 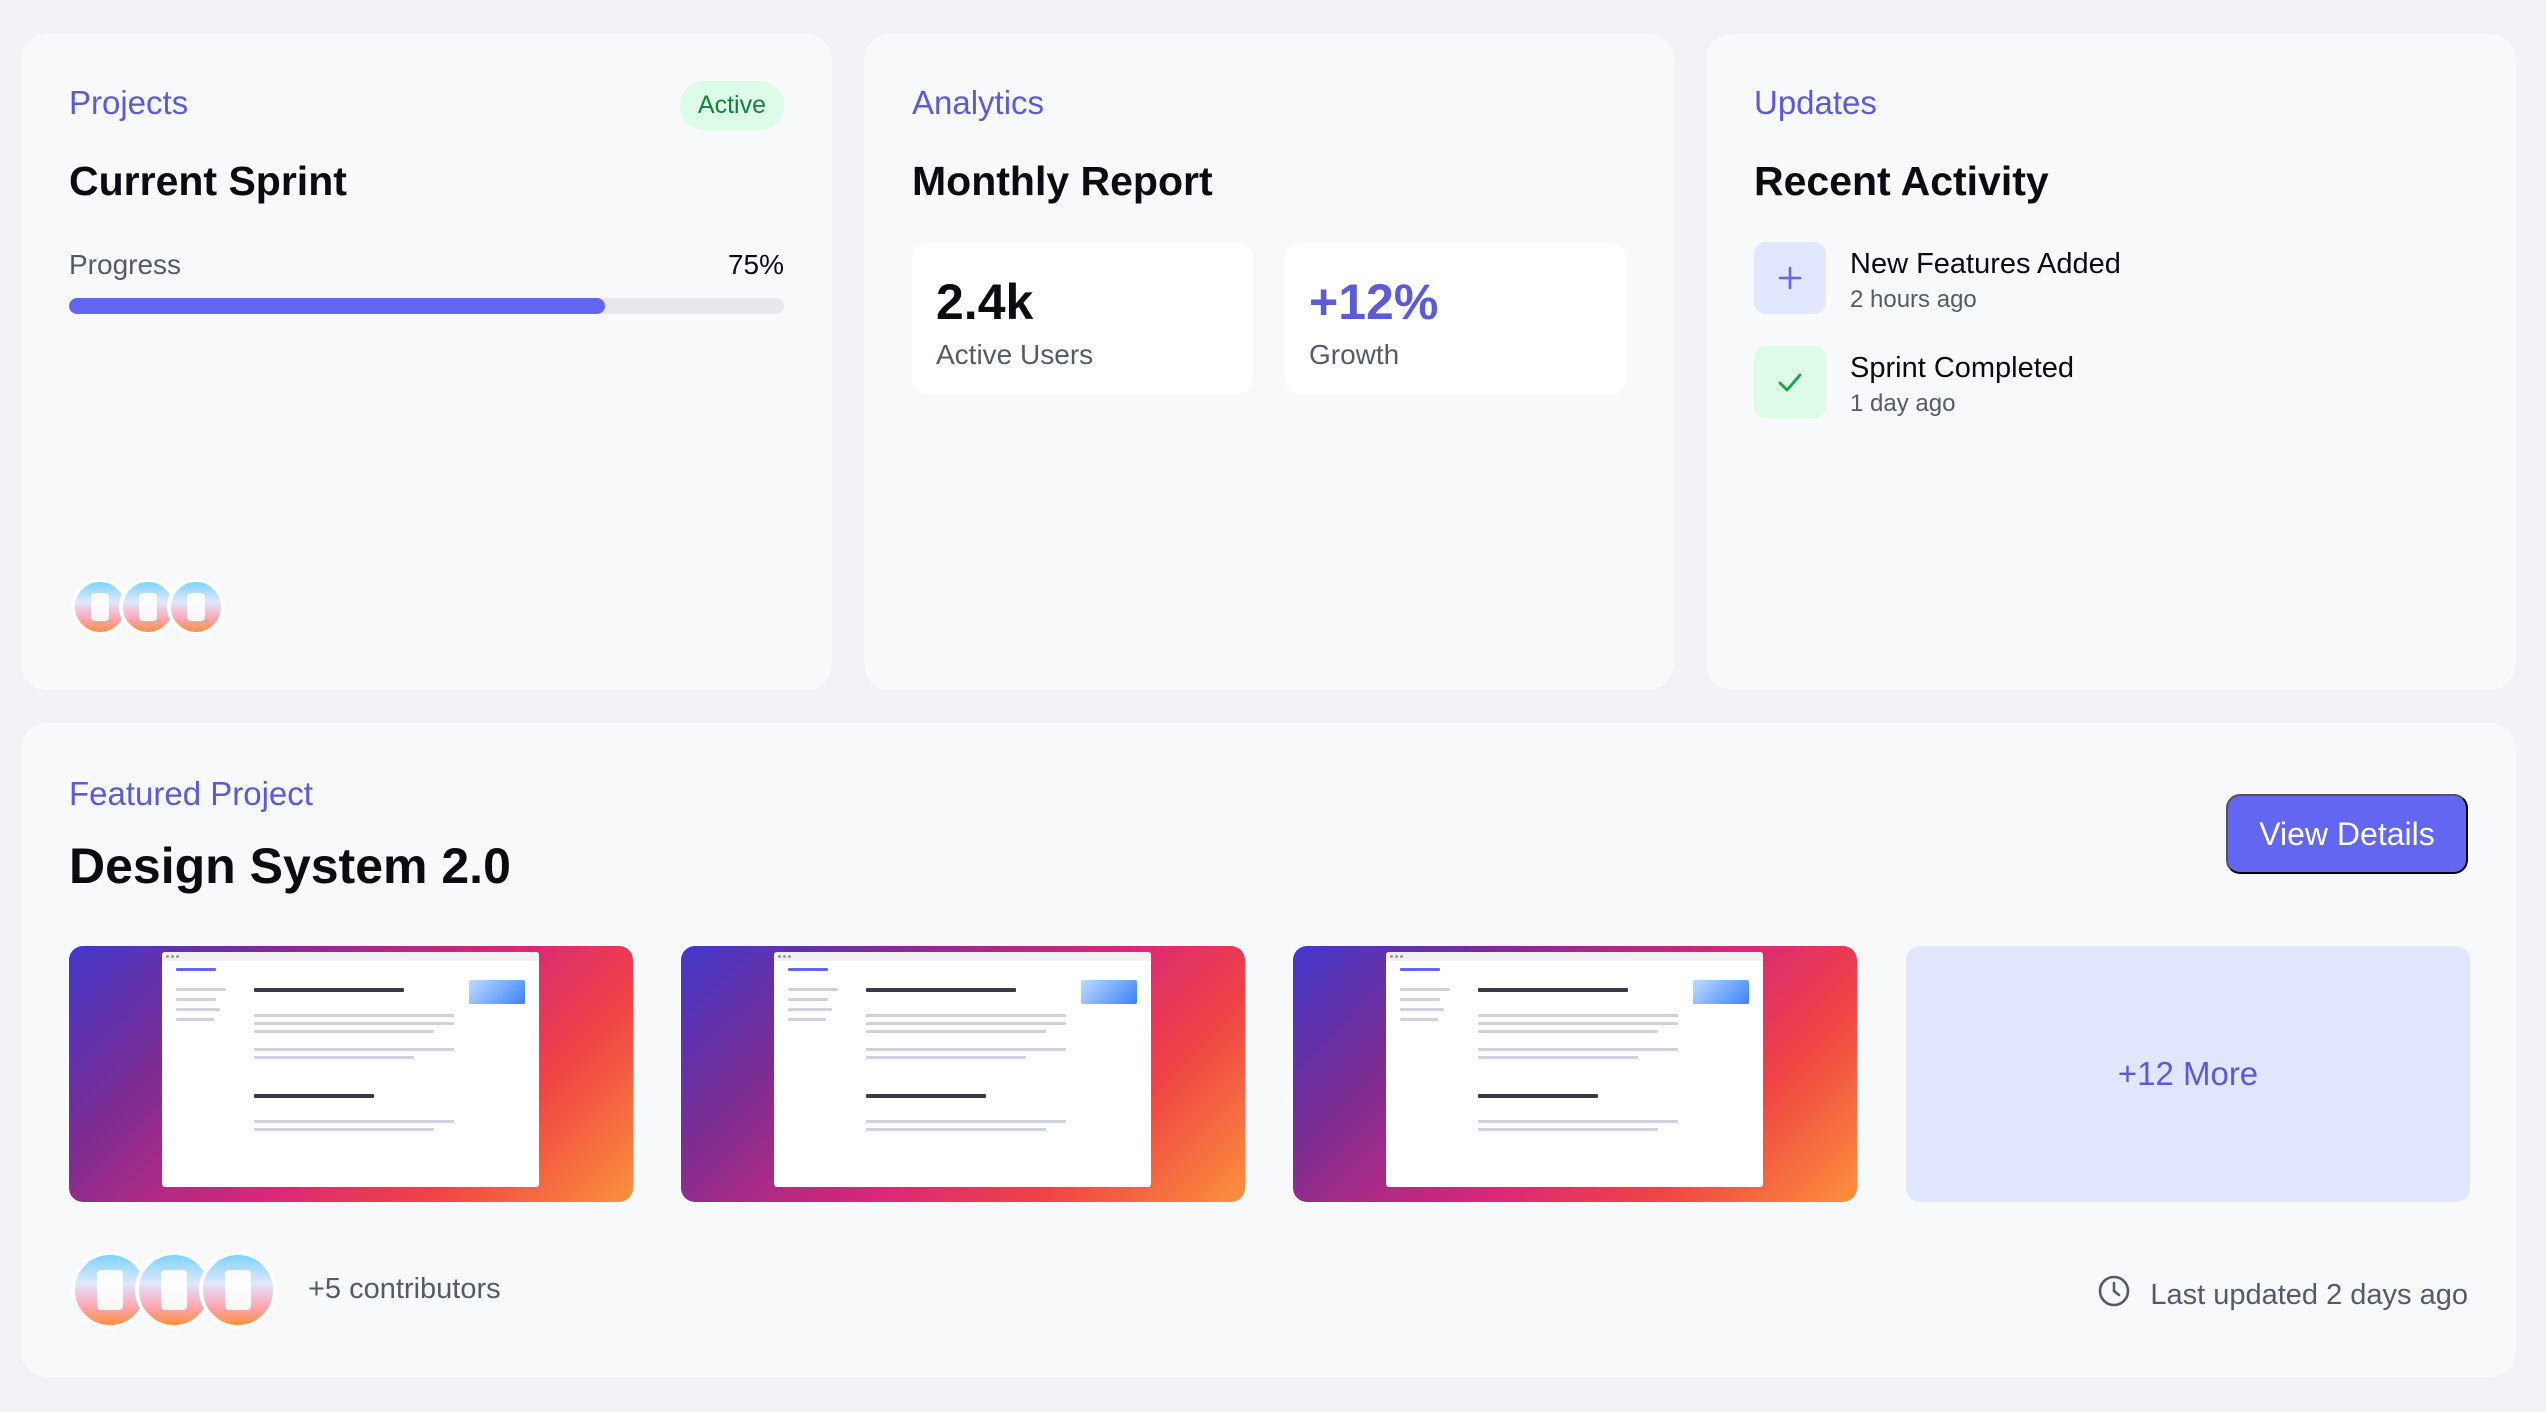 What do you see at coordinates (1354, 354) in the screenshot?
I see `stat-label: Growth` at bounding box center [1354, 354].